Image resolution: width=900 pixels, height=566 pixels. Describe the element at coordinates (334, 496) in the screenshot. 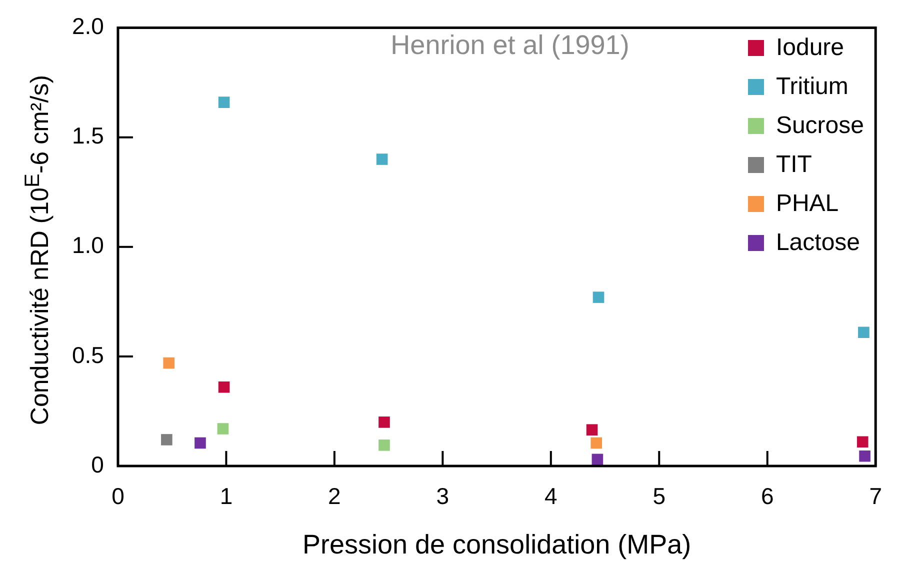

I see `x-tick-label: 2` at that location.